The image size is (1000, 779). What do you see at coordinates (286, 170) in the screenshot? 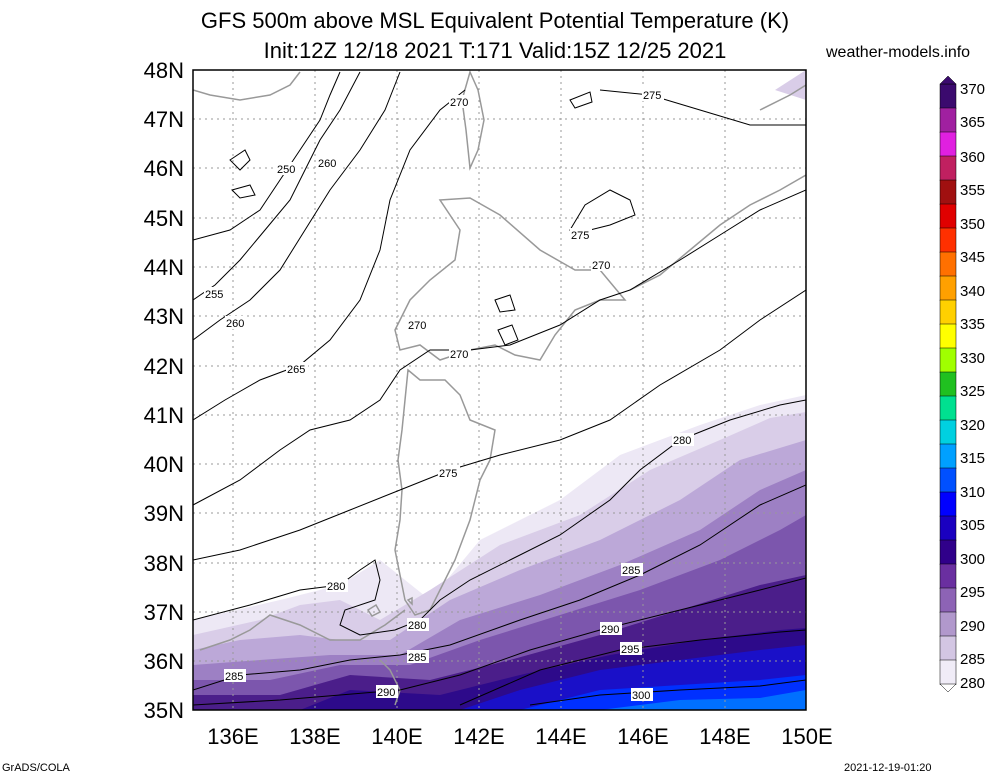
I see `contour-label: 250` at bounding box center [286, 170].